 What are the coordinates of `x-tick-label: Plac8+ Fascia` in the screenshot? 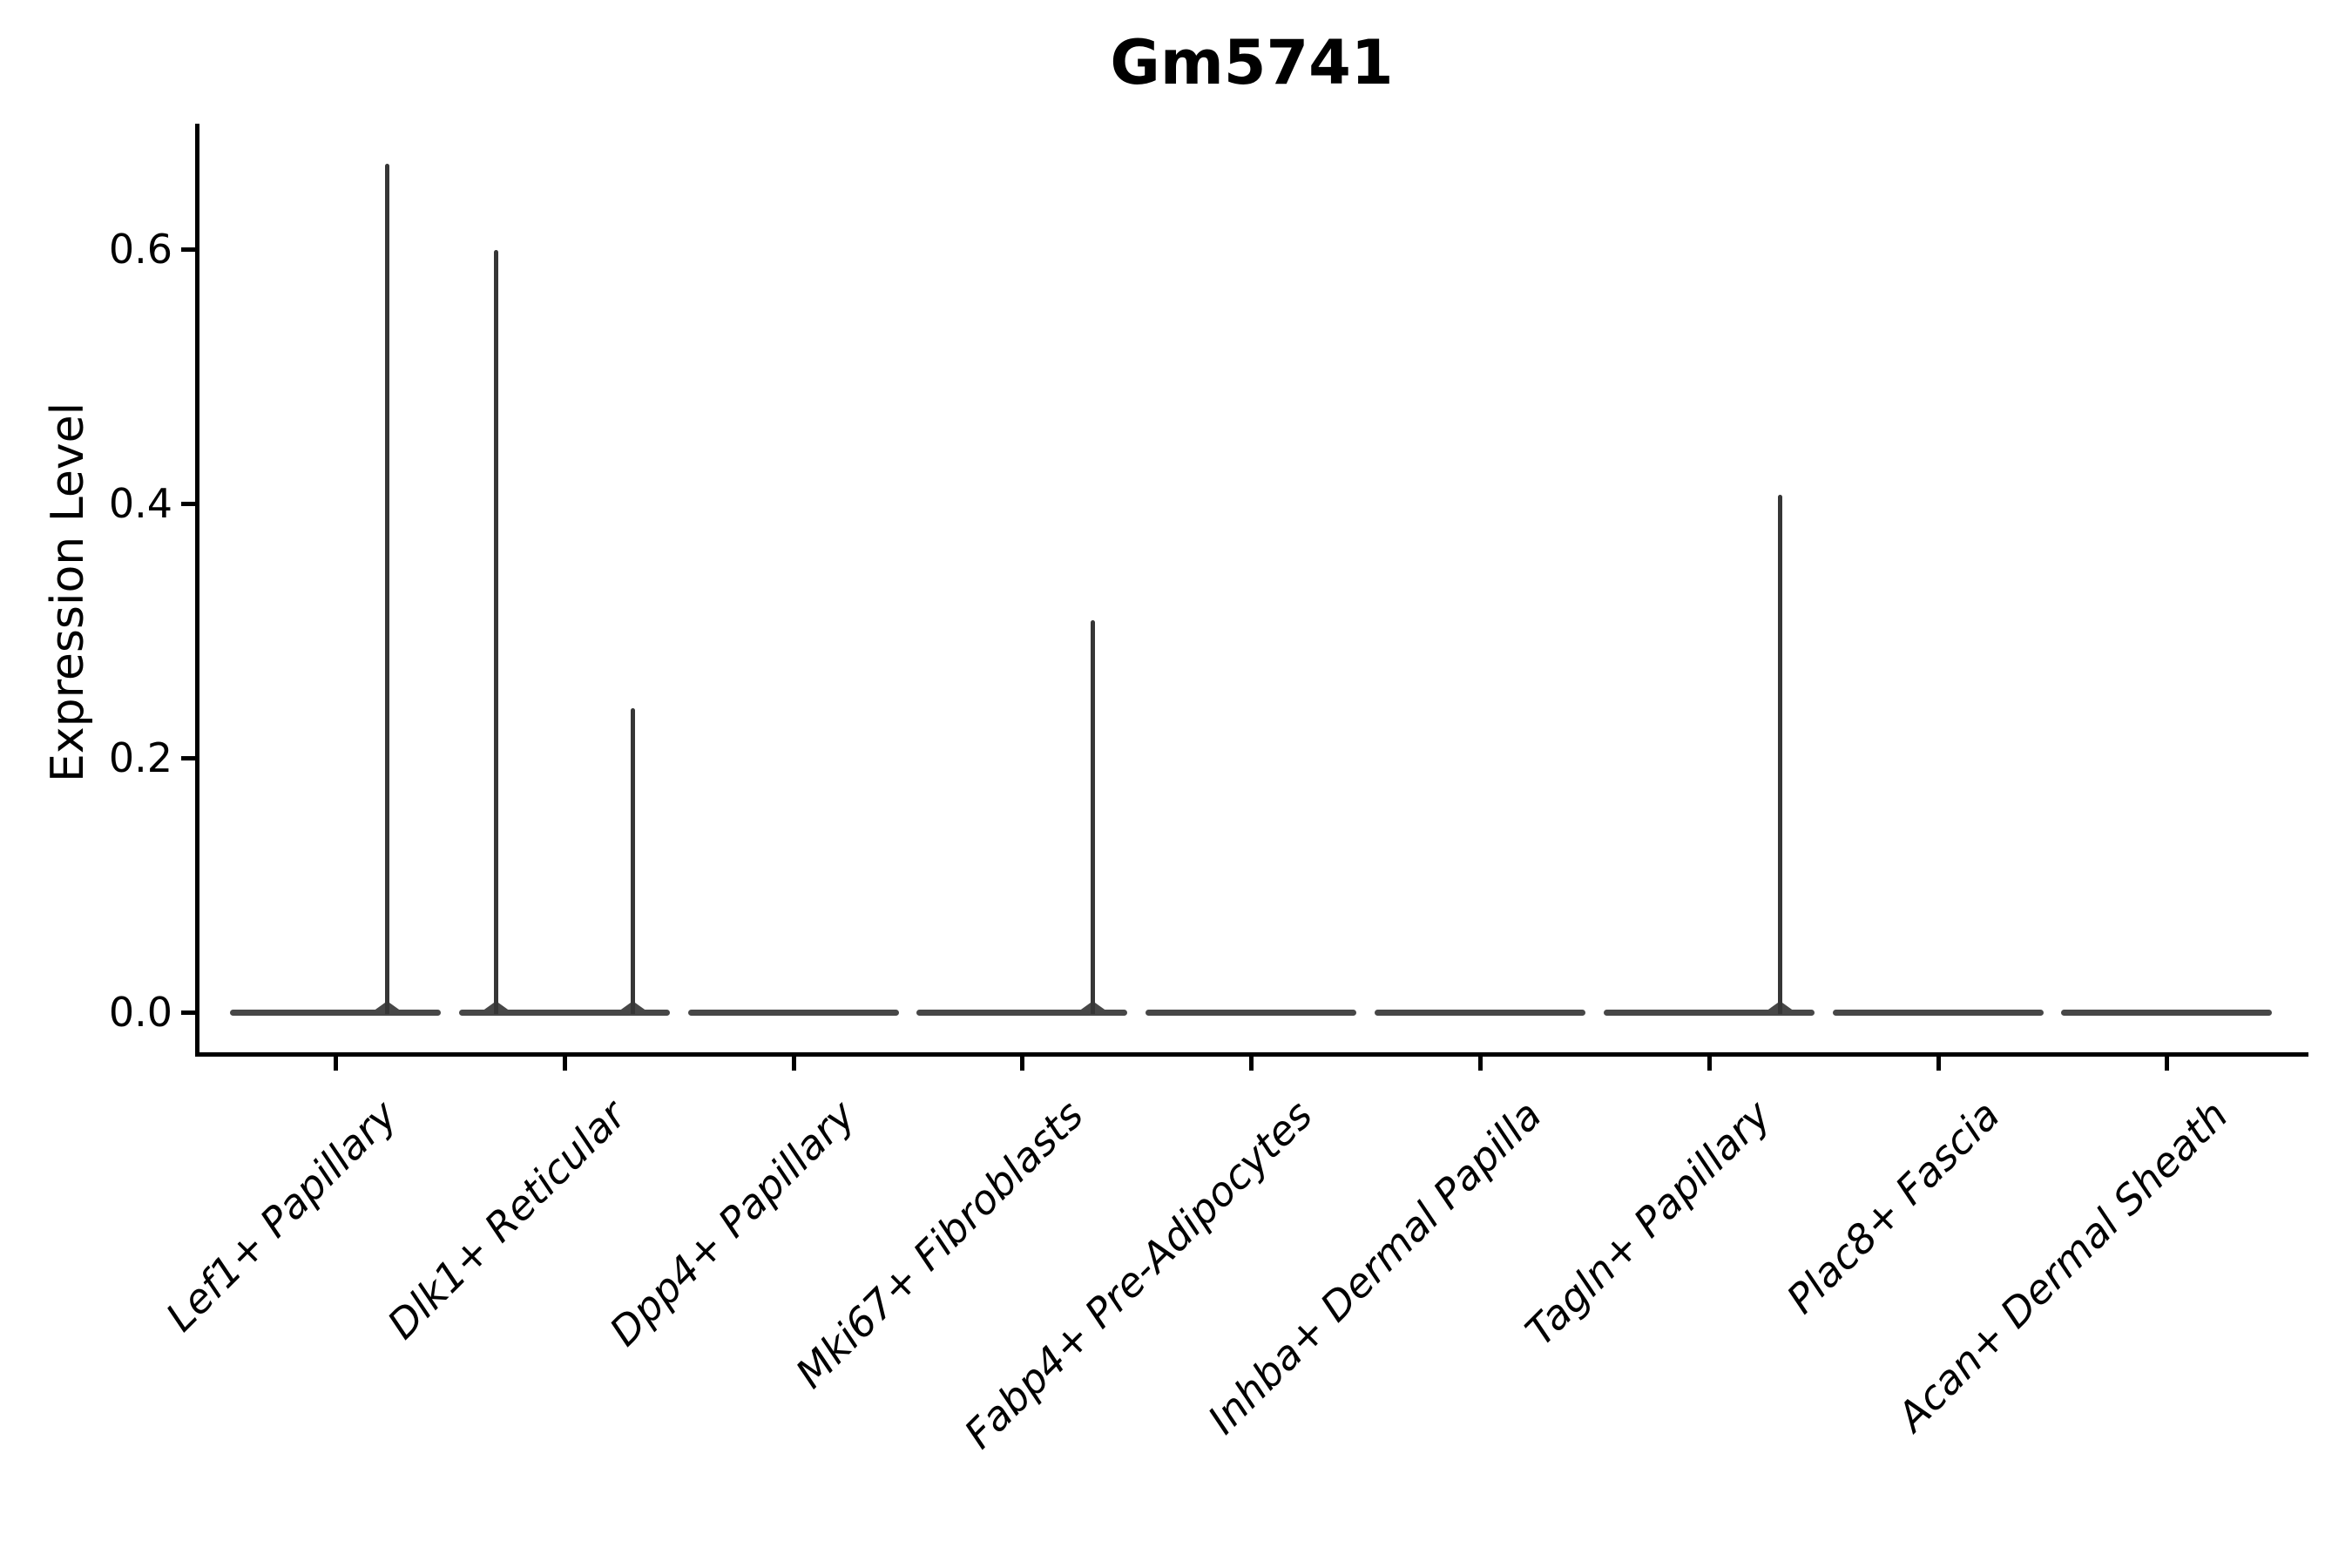 It's located at (1893, 1207).